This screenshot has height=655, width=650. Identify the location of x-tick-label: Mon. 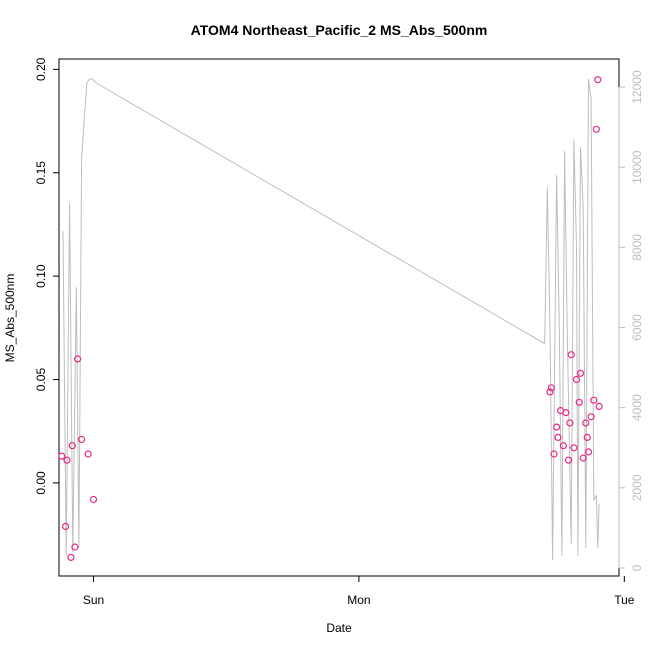
(358, 600).